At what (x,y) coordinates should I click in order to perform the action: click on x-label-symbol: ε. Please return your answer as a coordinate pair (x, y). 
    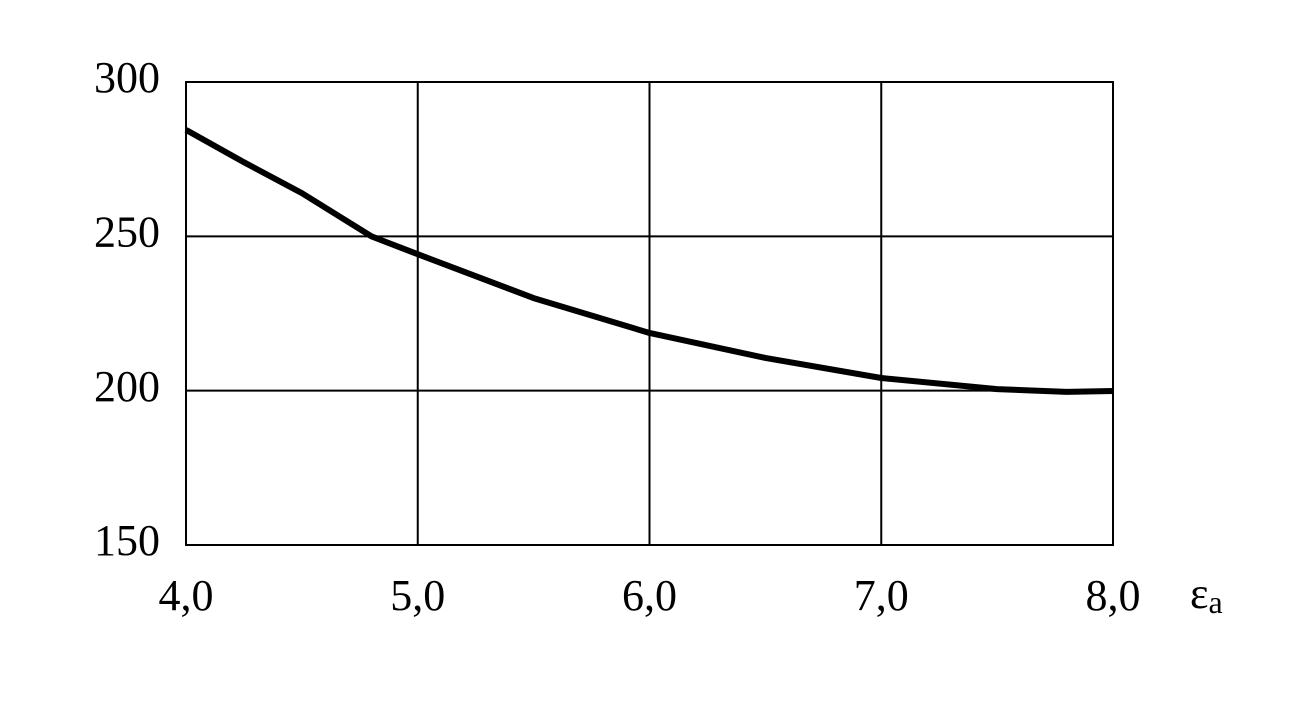
    Looking at the image, I should click on (1199, 593).